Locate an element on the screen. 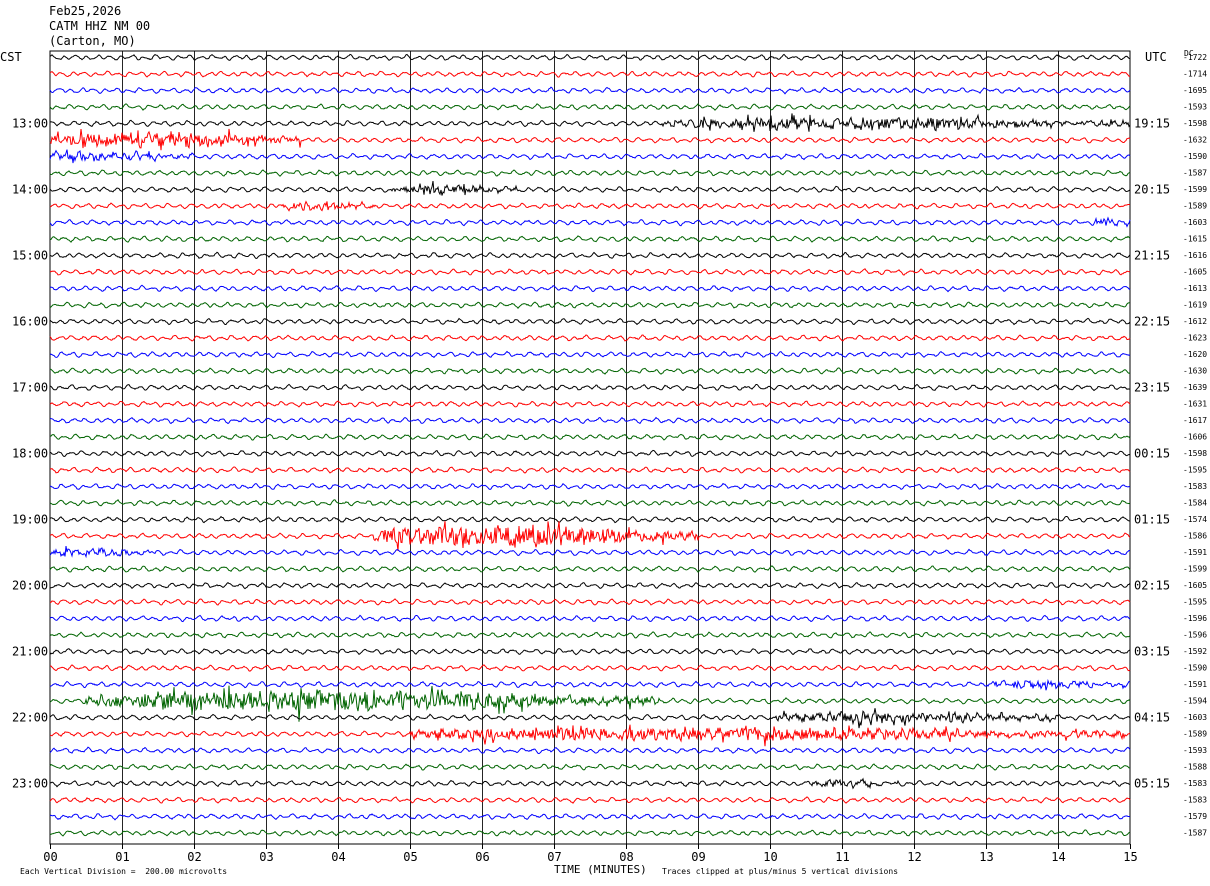  dc-offset-label: -1595 is located at coordinates (1195, 602).